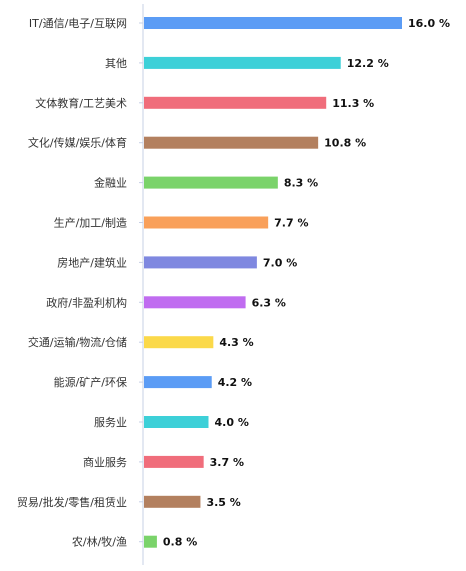 Image resolution: width=466 pixels, height=571 pixels. What do you see at coordinates (99, 542) in the screenshot?
I see `category-label: 农/林/牧/渔` at bounding box center [99, 542].